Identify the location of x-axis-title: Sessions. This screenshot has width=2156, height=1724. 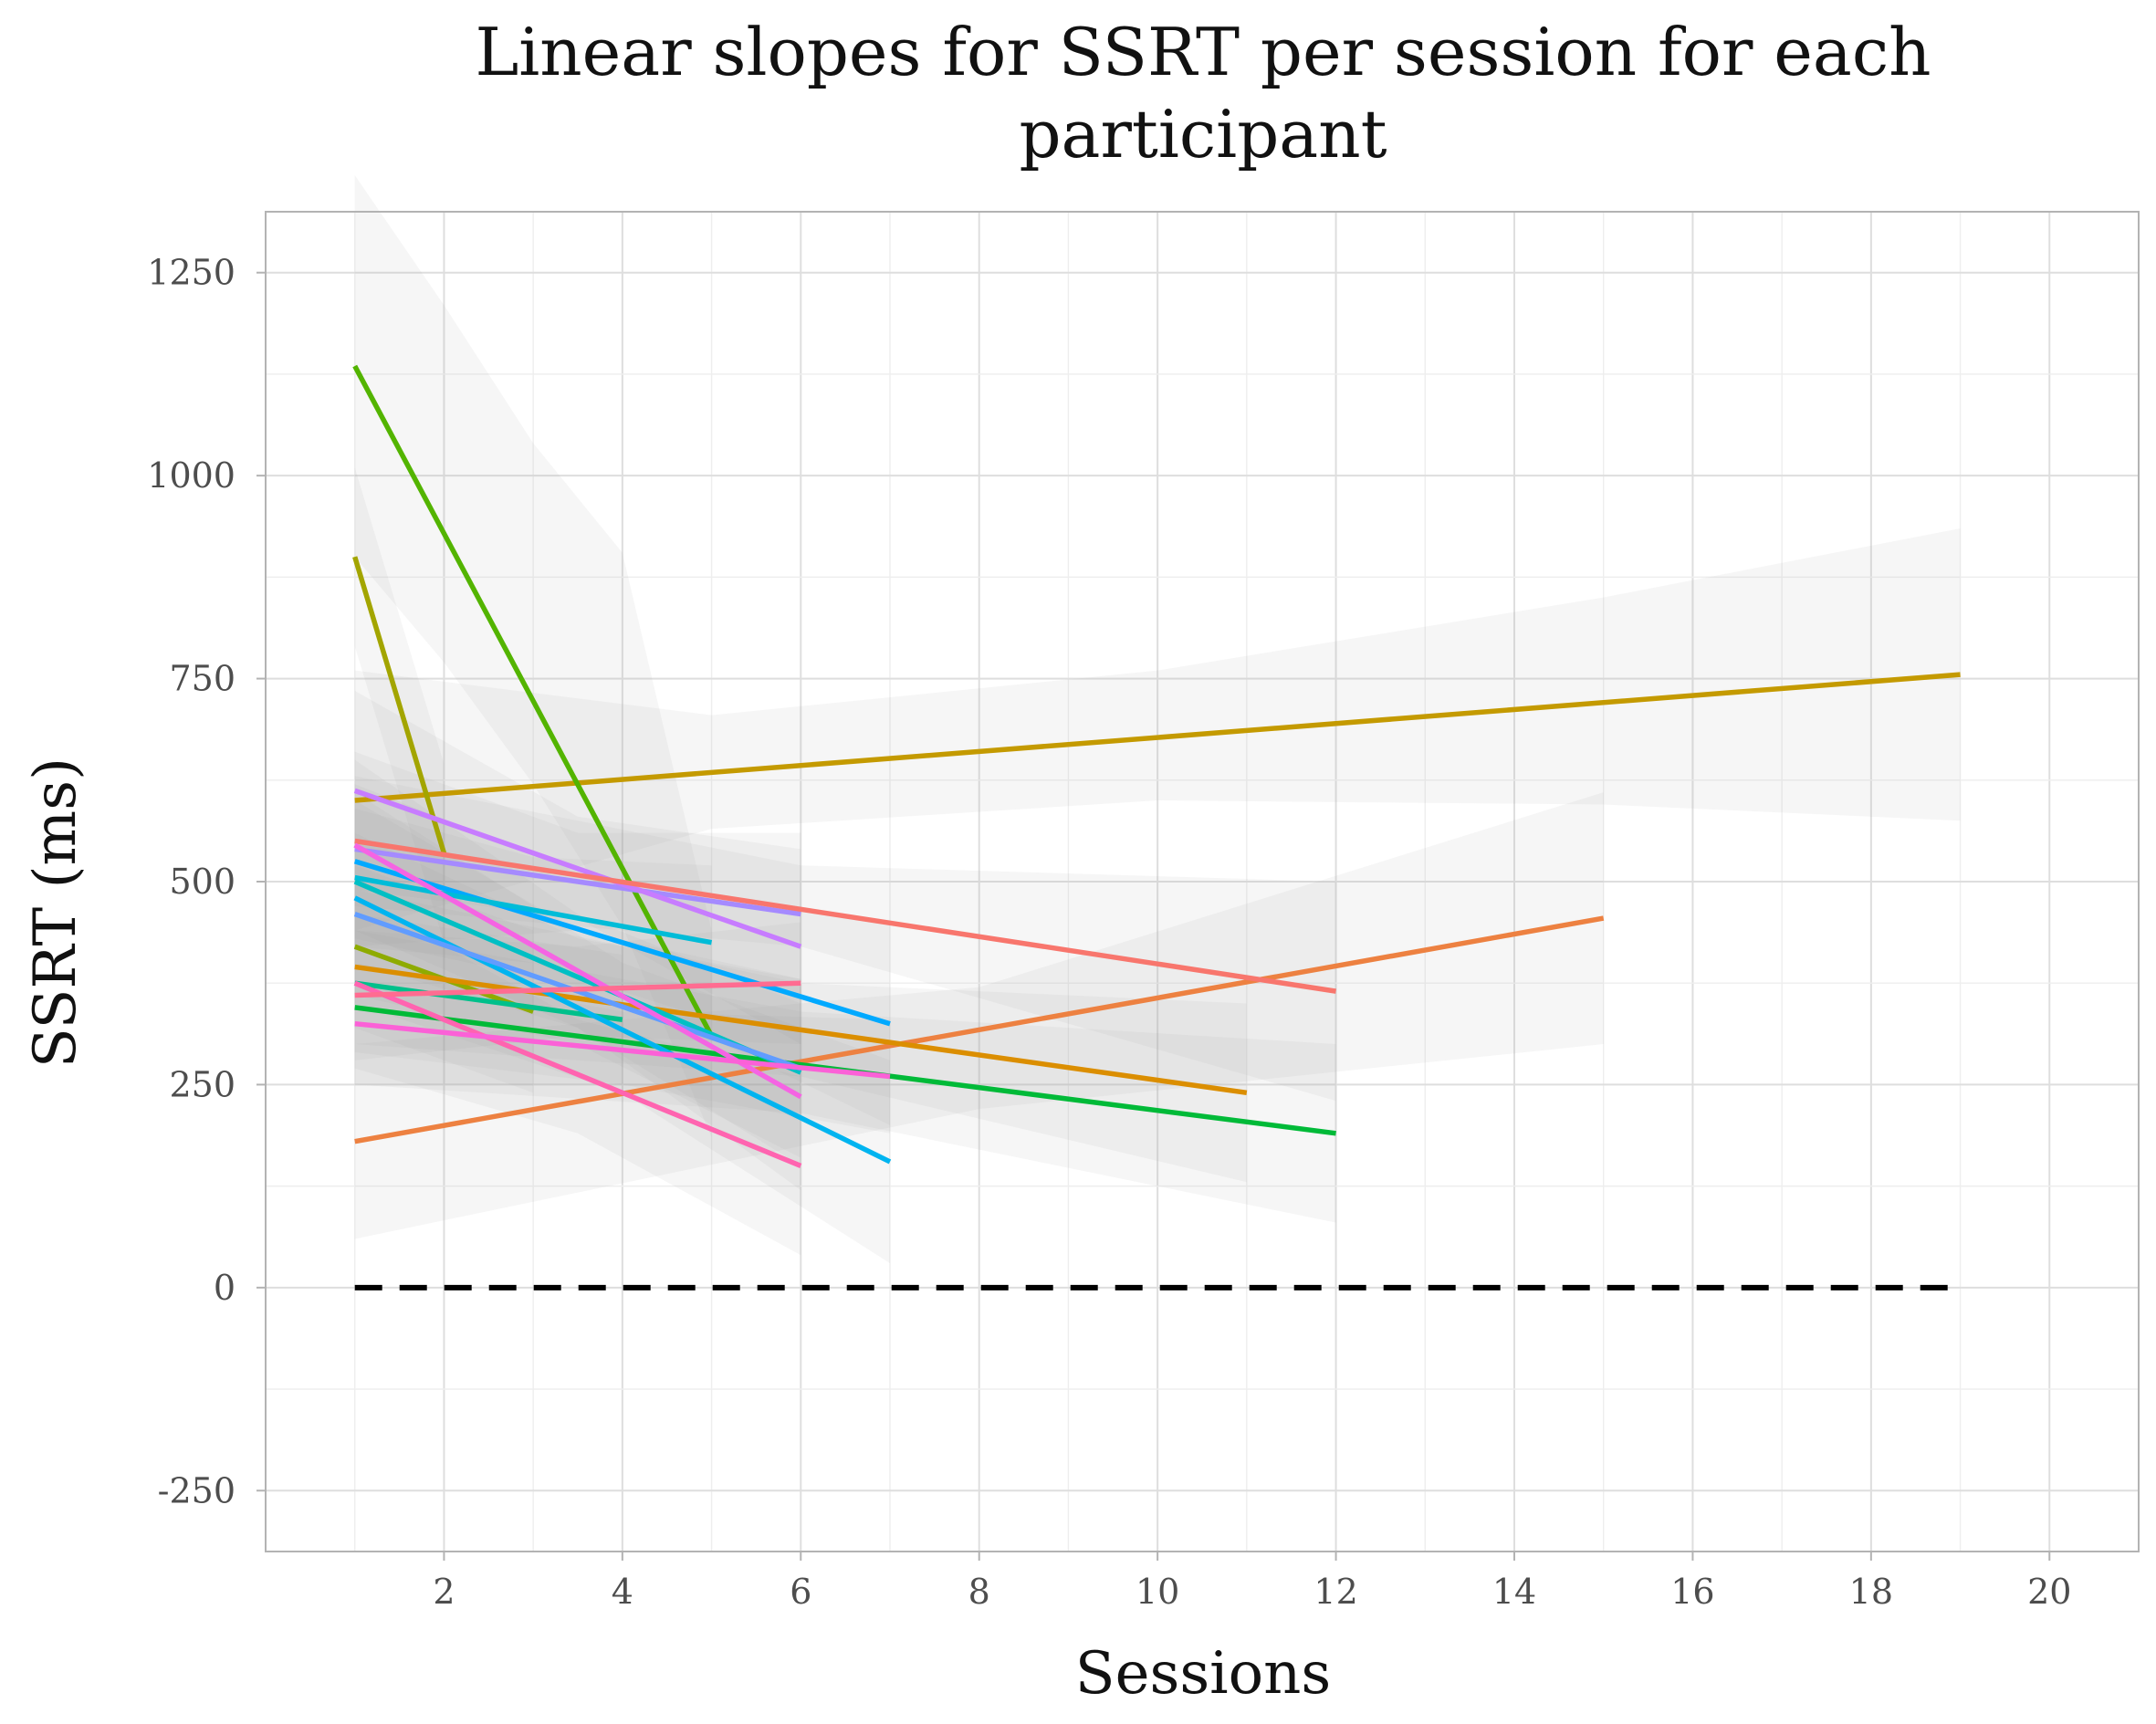
(1203, 1674).